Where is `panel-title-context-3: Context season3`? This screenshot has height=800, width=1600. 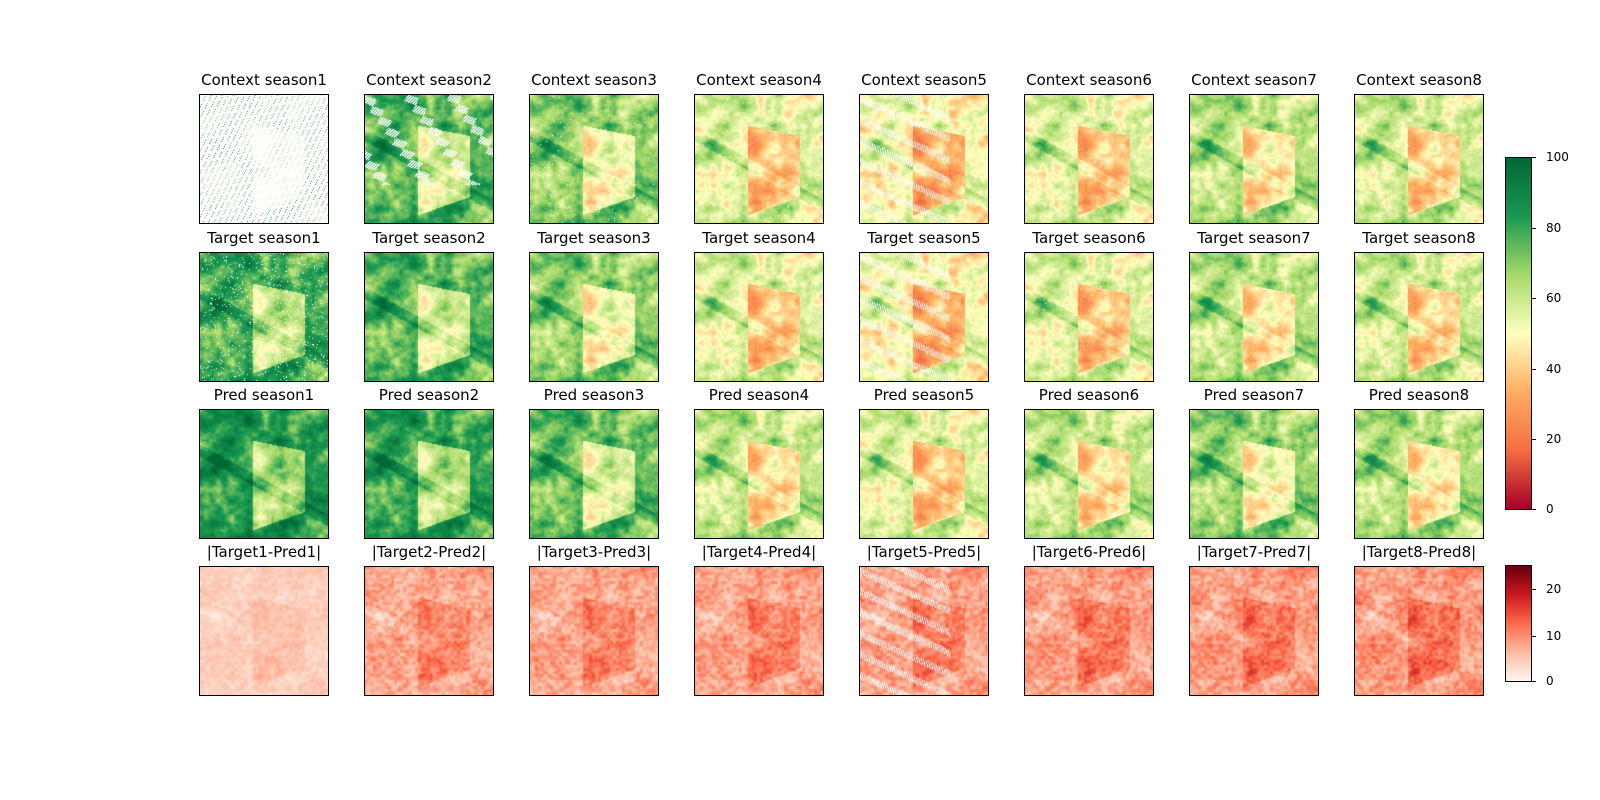
panel-title-context-3: Context season3 is located at coordinates (594, 80).